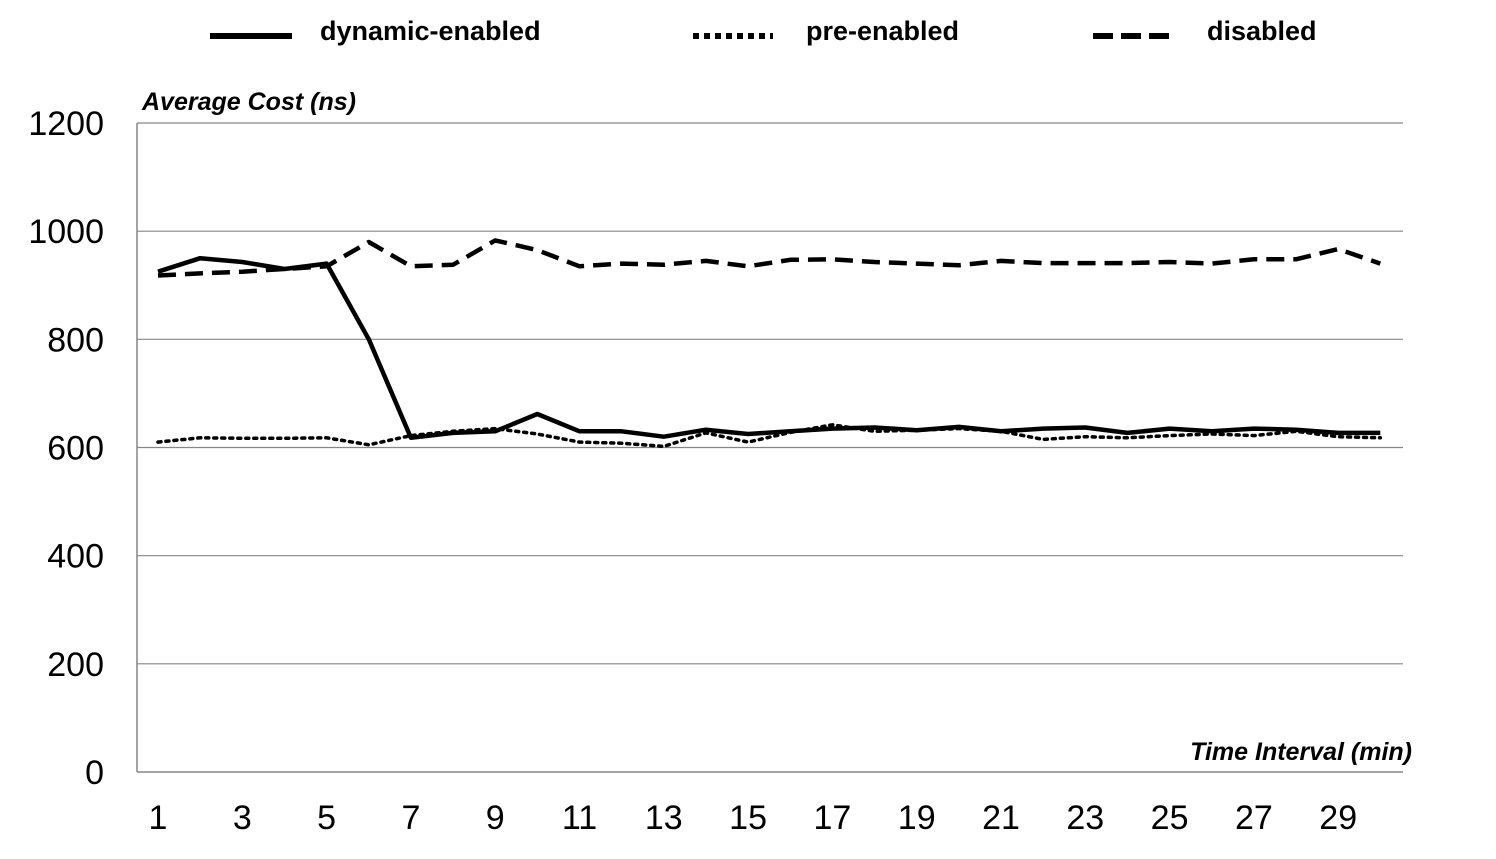  What do you see at coordinates (410, 818) in the screenshot?
I see `x-tick-label: 7` at bounding box center [410, 818].